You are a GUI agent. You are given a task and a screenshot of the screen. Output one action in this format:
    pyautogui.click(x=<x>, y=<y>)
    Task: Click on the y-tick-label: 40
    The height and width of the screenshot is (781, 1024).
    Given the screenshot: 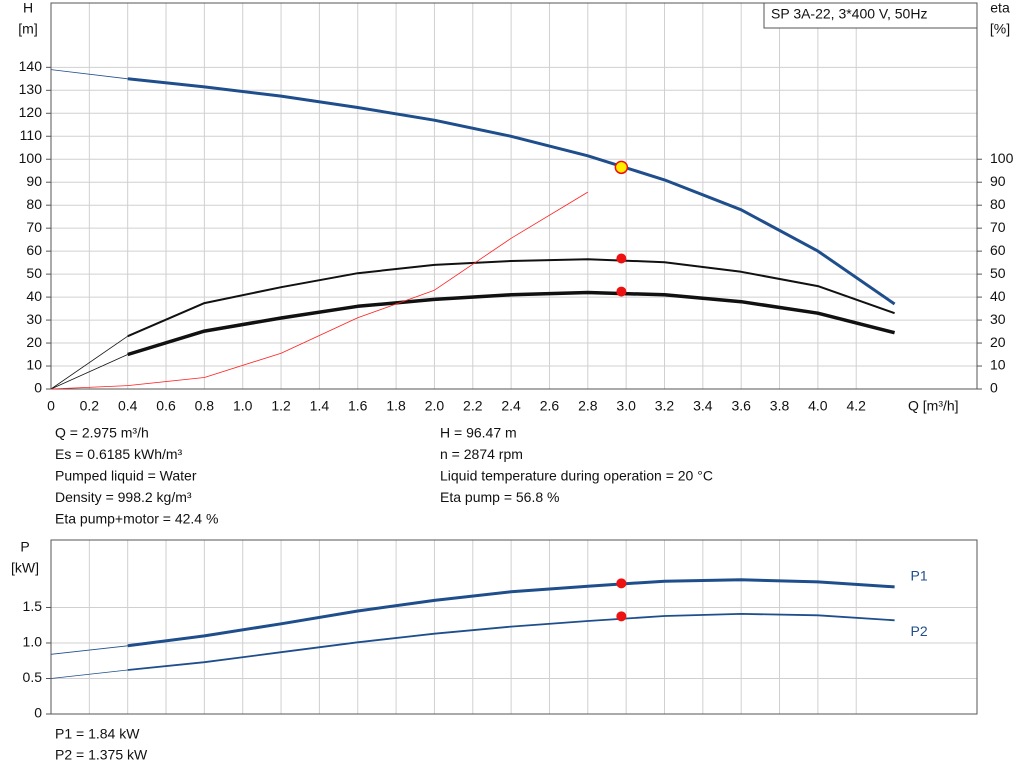 What is the action you would take?
    pyautogui.click(x=34, y=296)
    